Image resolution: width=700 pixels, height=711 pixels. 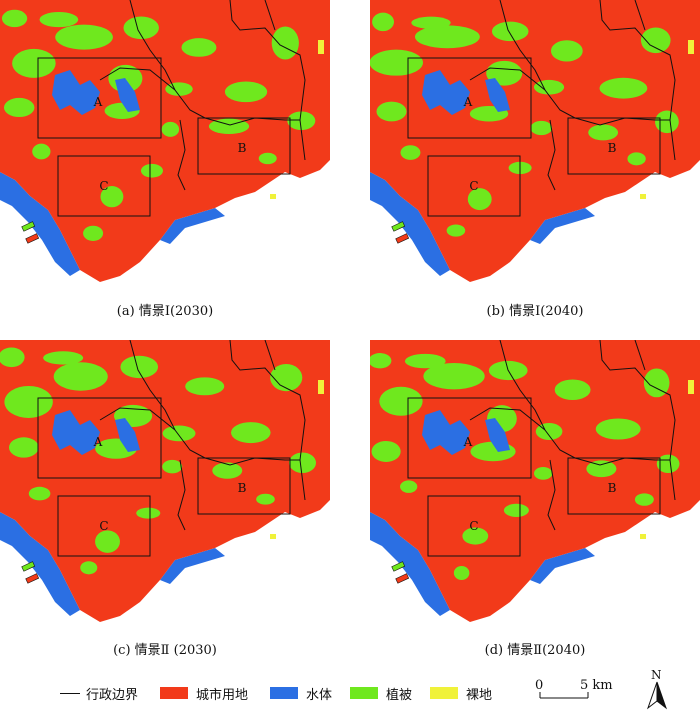 I want to click on legend-label: 植被, so click(x=399, y=695).